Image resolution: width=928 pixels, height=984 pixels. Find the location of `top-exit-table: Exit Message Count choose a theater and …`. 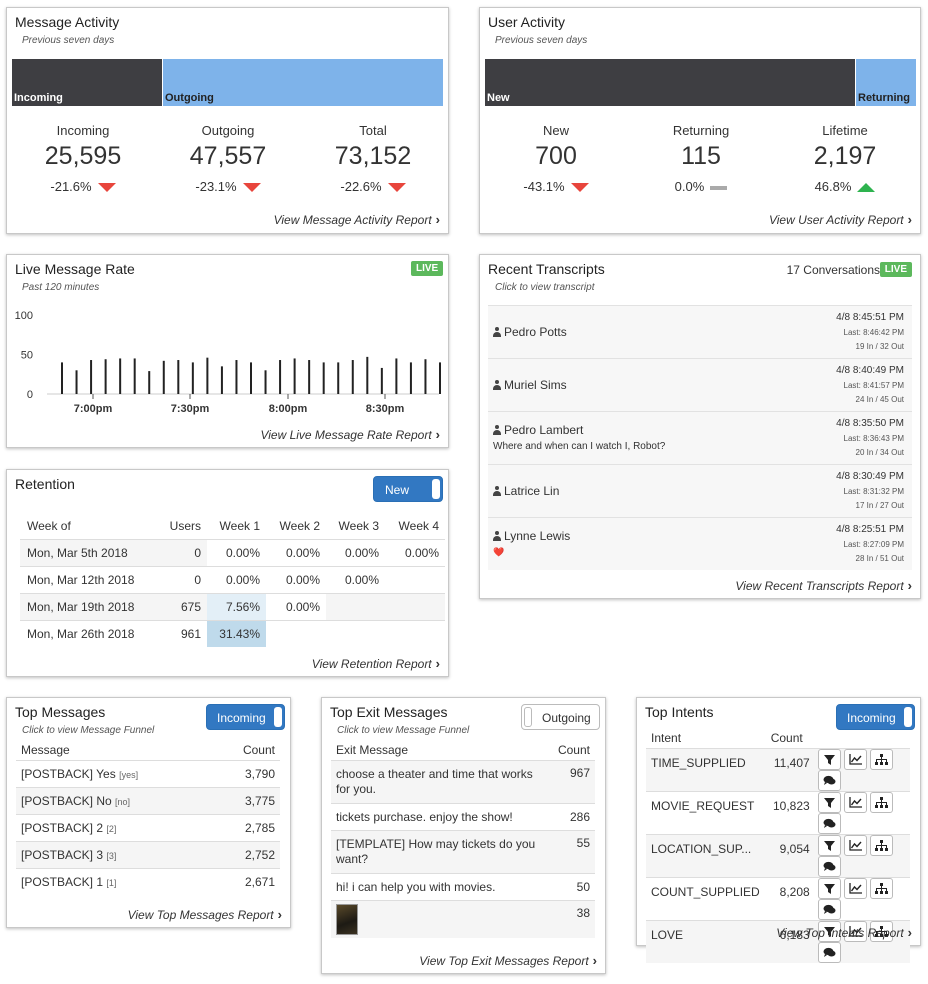

top-exit-table: Exit Message Count choose a theater and … is located at coordinates (463, 839).